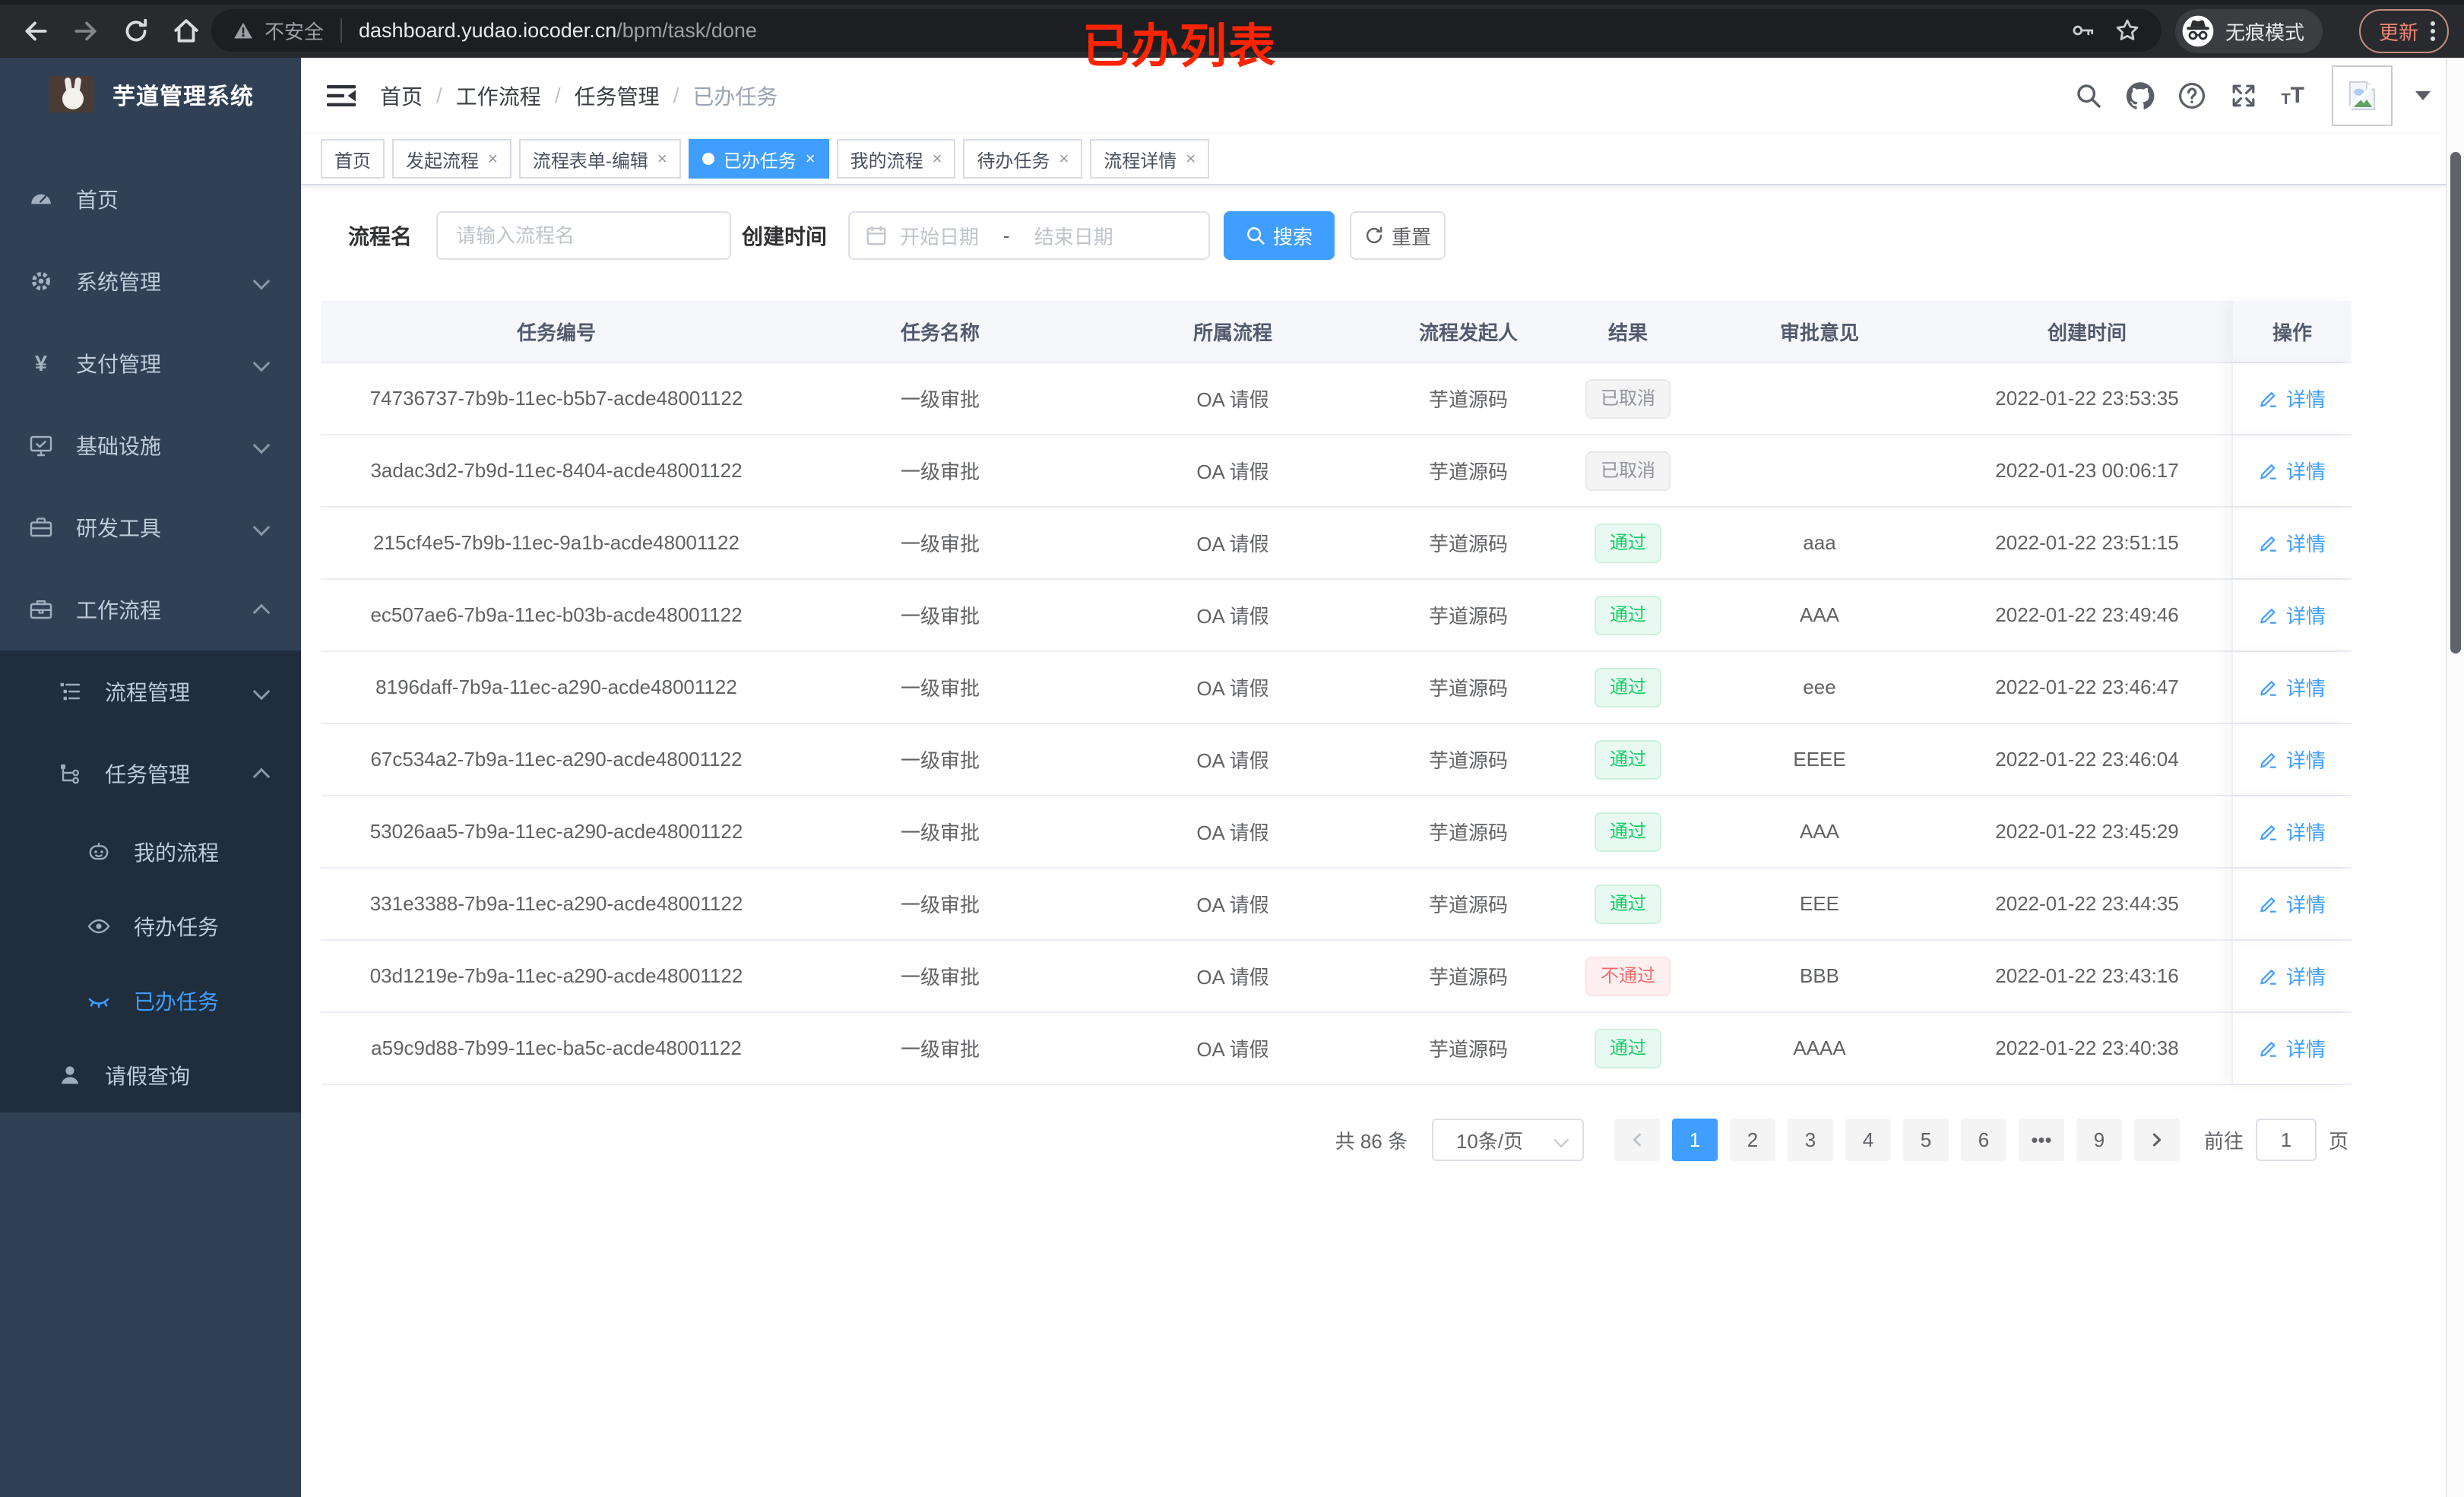  What do you see at coordinates (71, 94) in the screenshot?
I see `logo-image` at bounding box center [71, 94].